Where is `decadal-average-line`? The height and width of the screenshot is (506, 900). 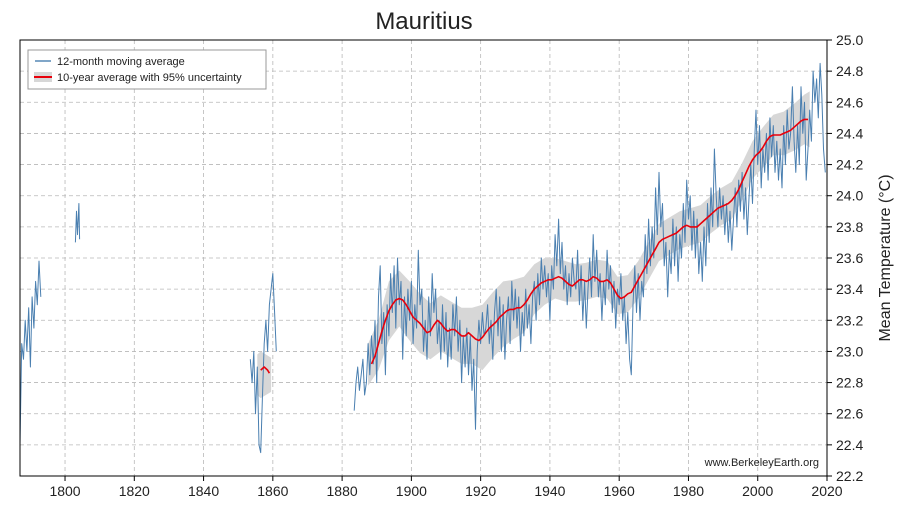
decadal-average-line is located at coordinates (265, 370).